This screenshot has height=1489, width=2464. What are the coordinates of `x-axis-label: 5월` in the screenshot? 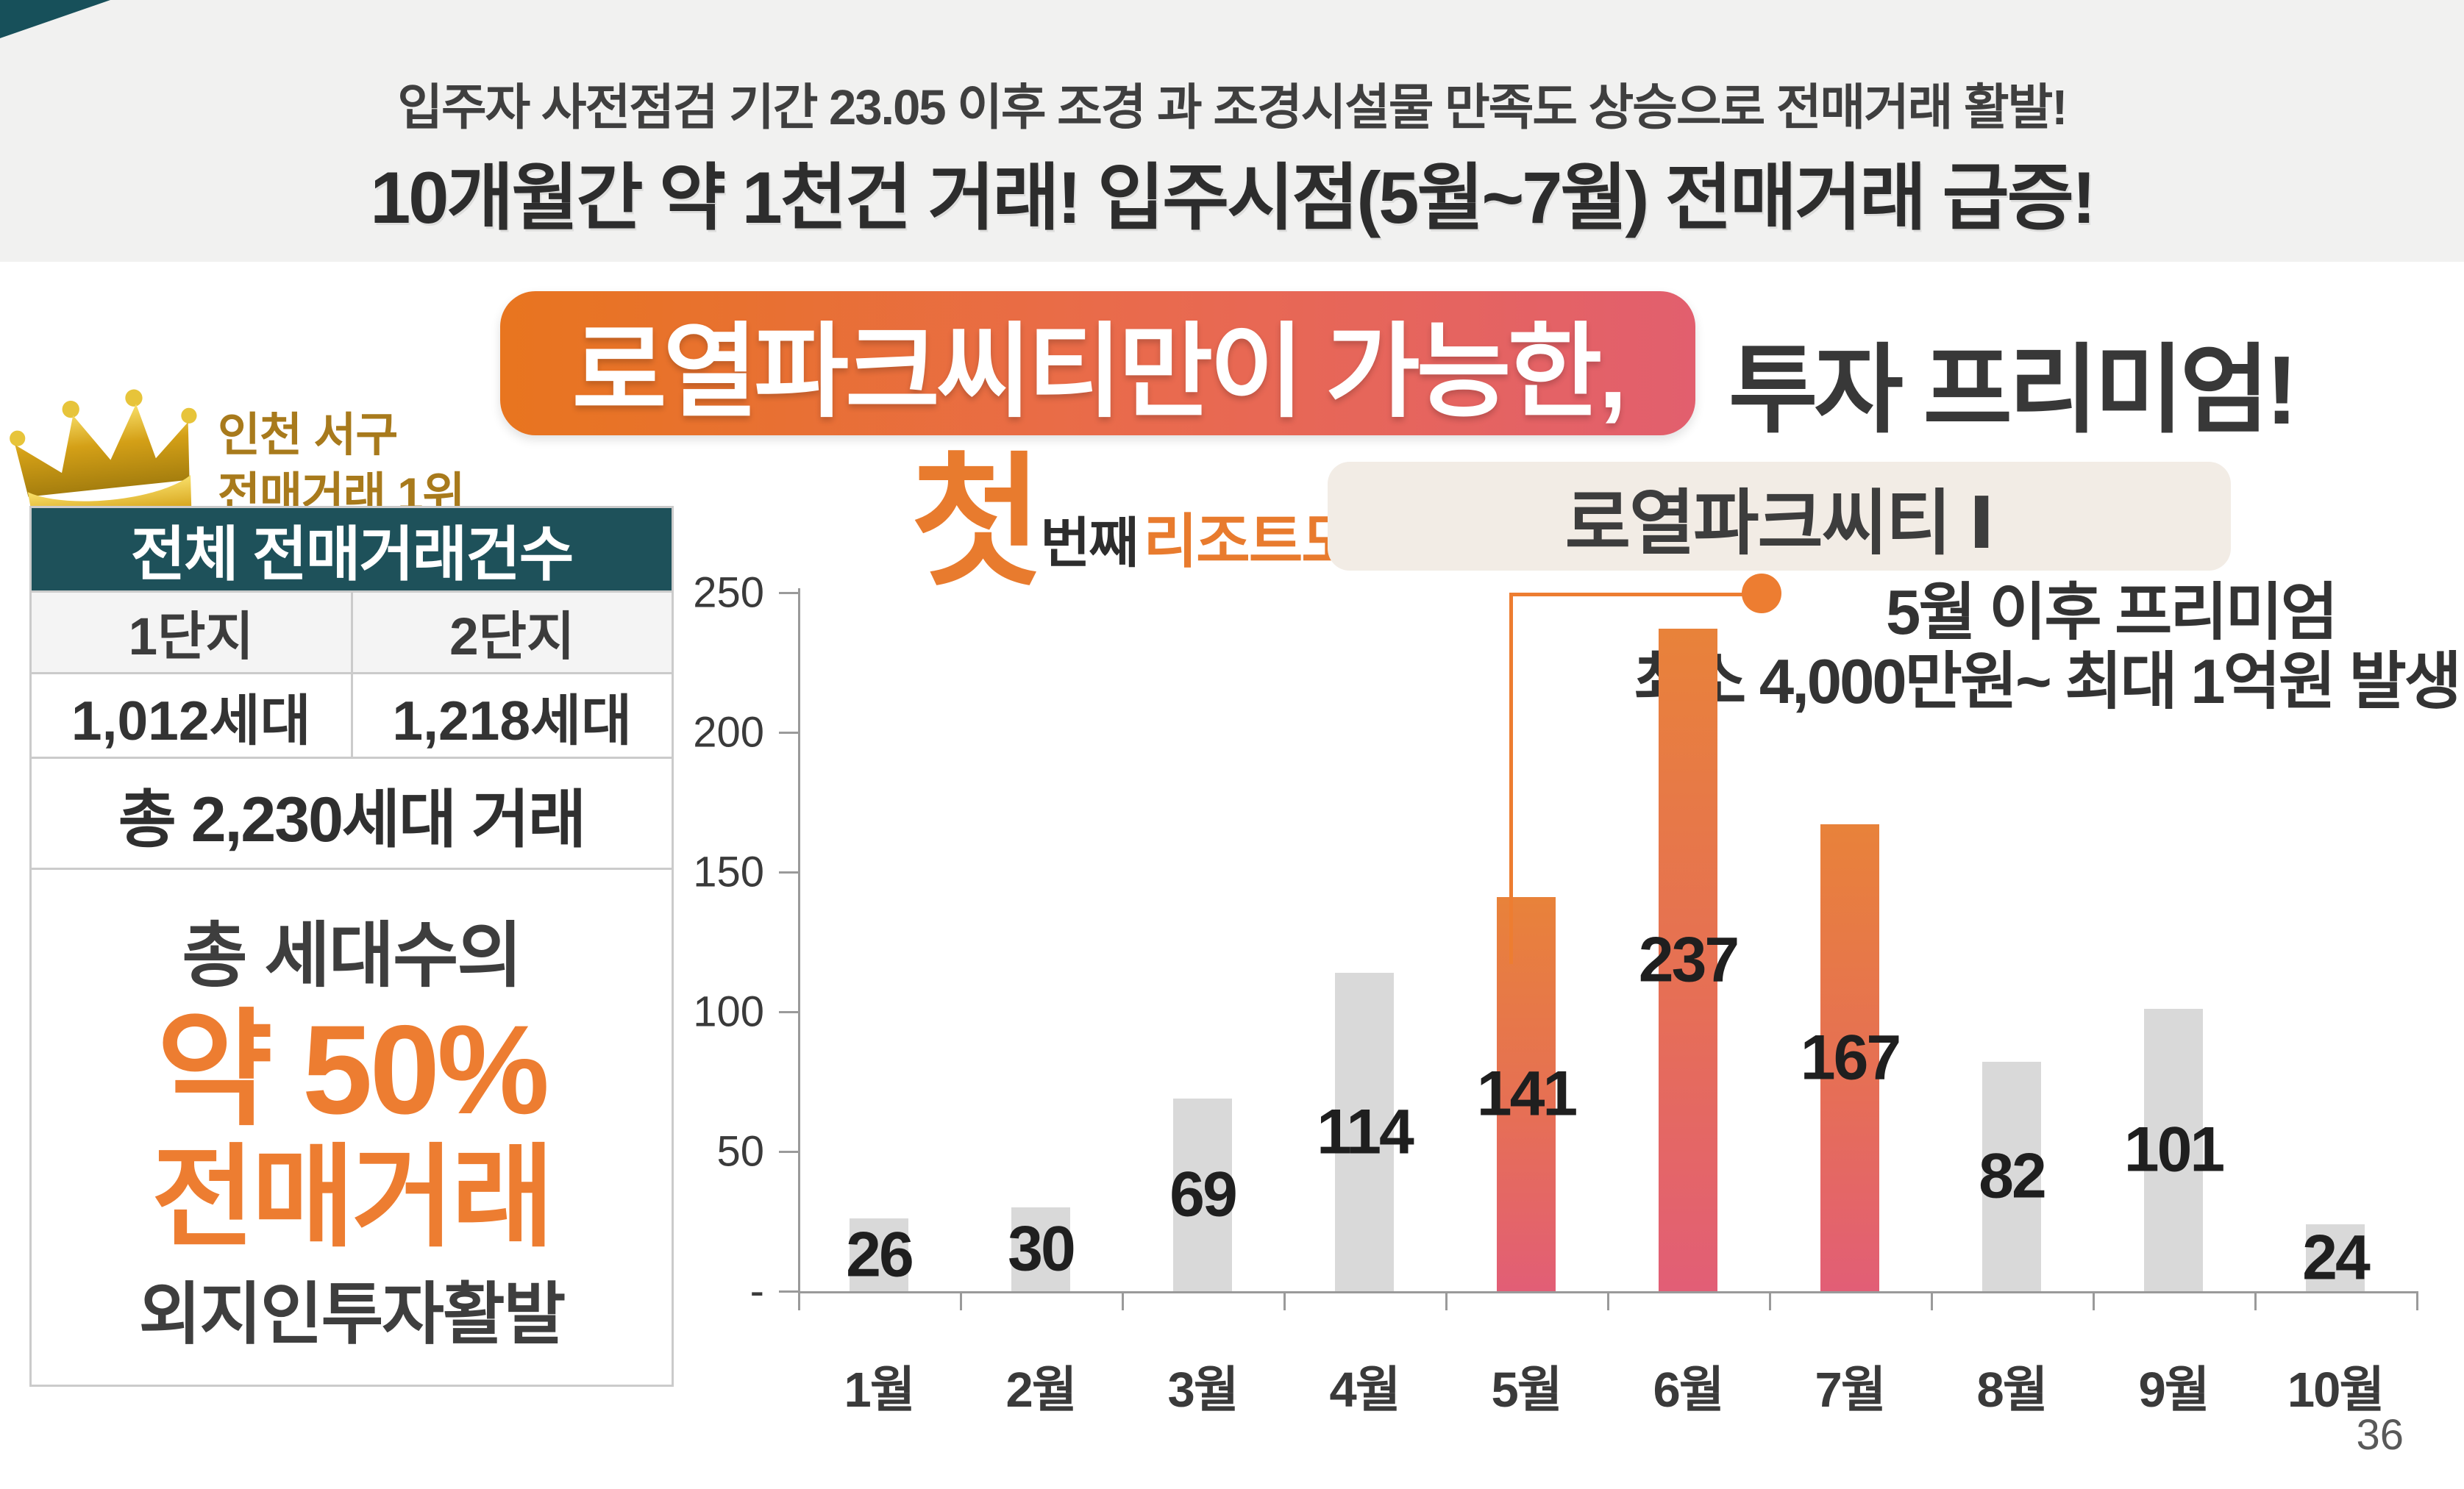 It's located at (1527, 1390).